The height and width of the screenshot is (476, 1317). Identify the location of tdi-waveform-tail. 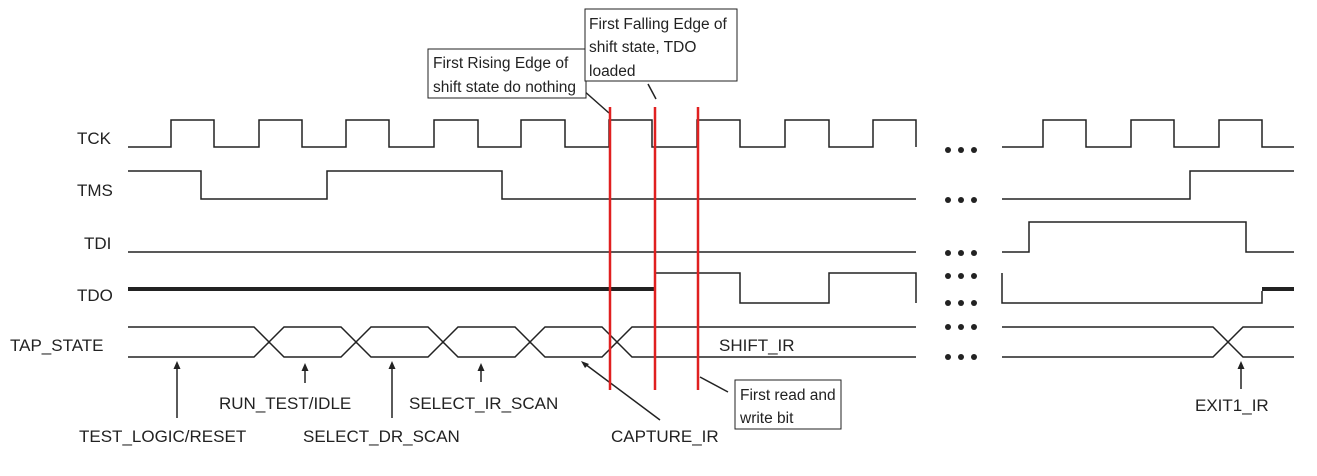
(1148, 237).